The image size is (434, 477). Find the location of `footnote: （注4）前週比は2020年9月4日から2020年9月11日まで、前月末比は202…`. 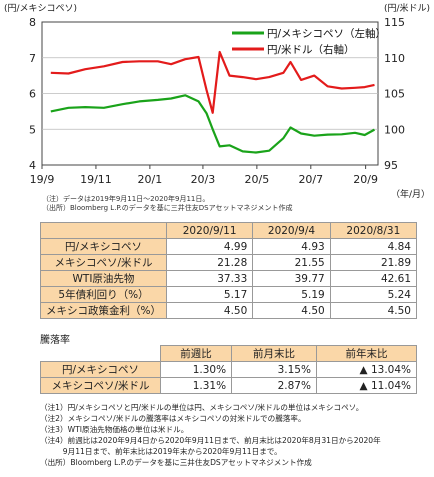

footnote: （注4）前週比は2020年9月4日から2020年9月11日まで、前月末比は202… is located at coordinates (210, 440).